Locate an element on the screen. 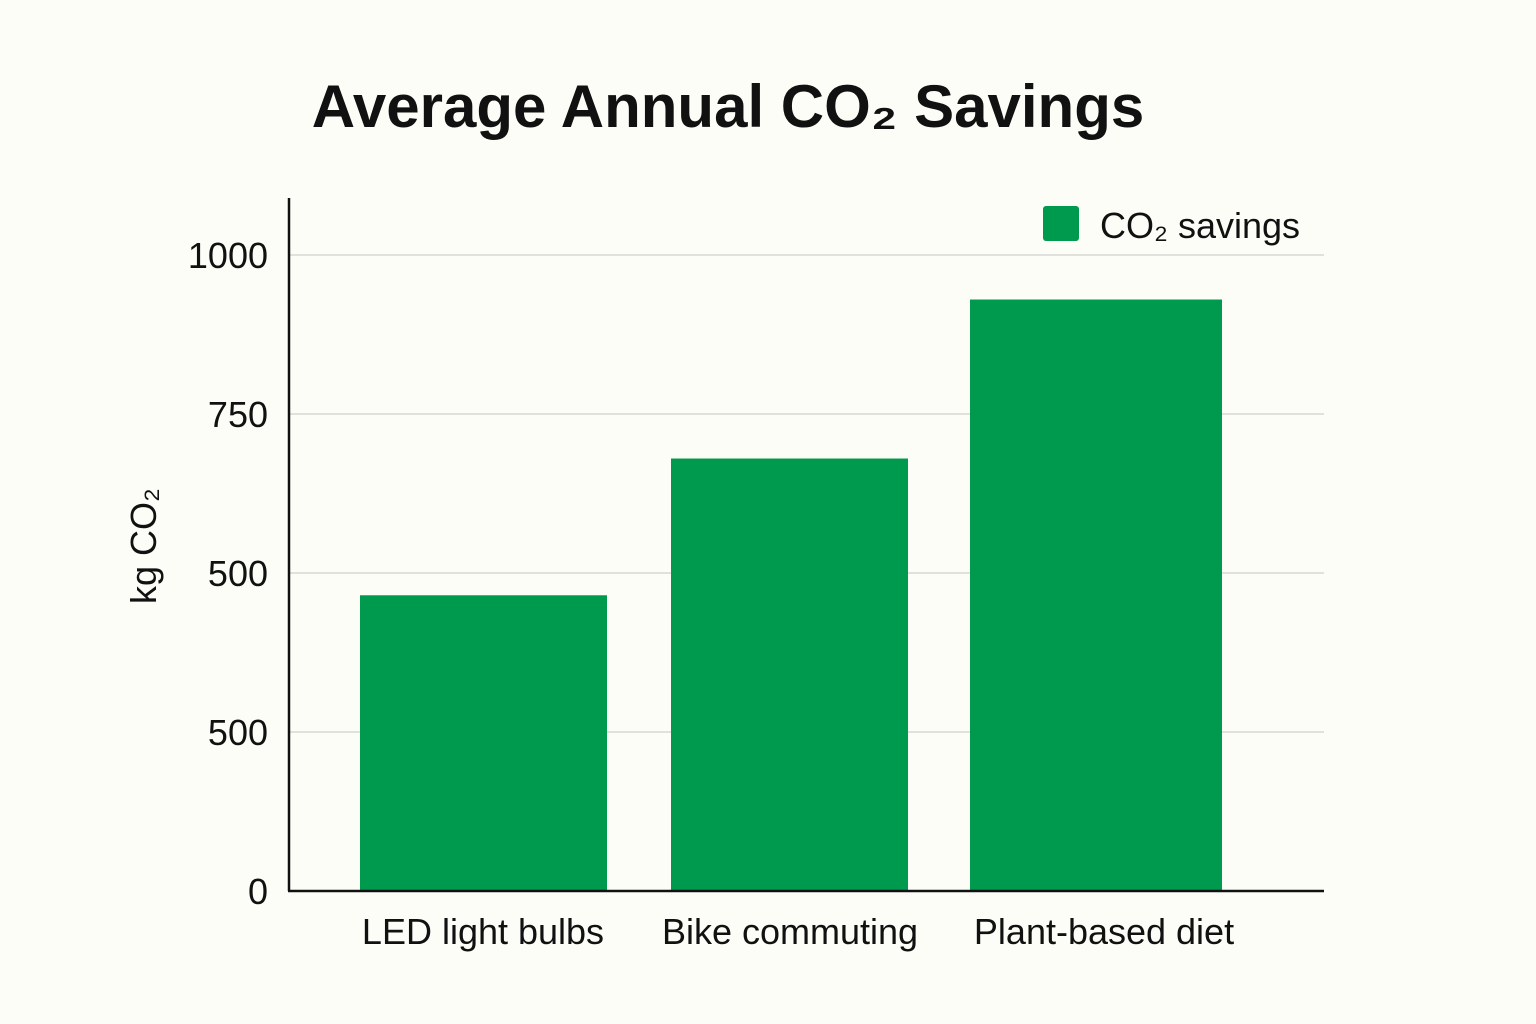 This screenshot has width=1536, height=1024. legend: CO₂ savings is located at coordinates (1171, 225).